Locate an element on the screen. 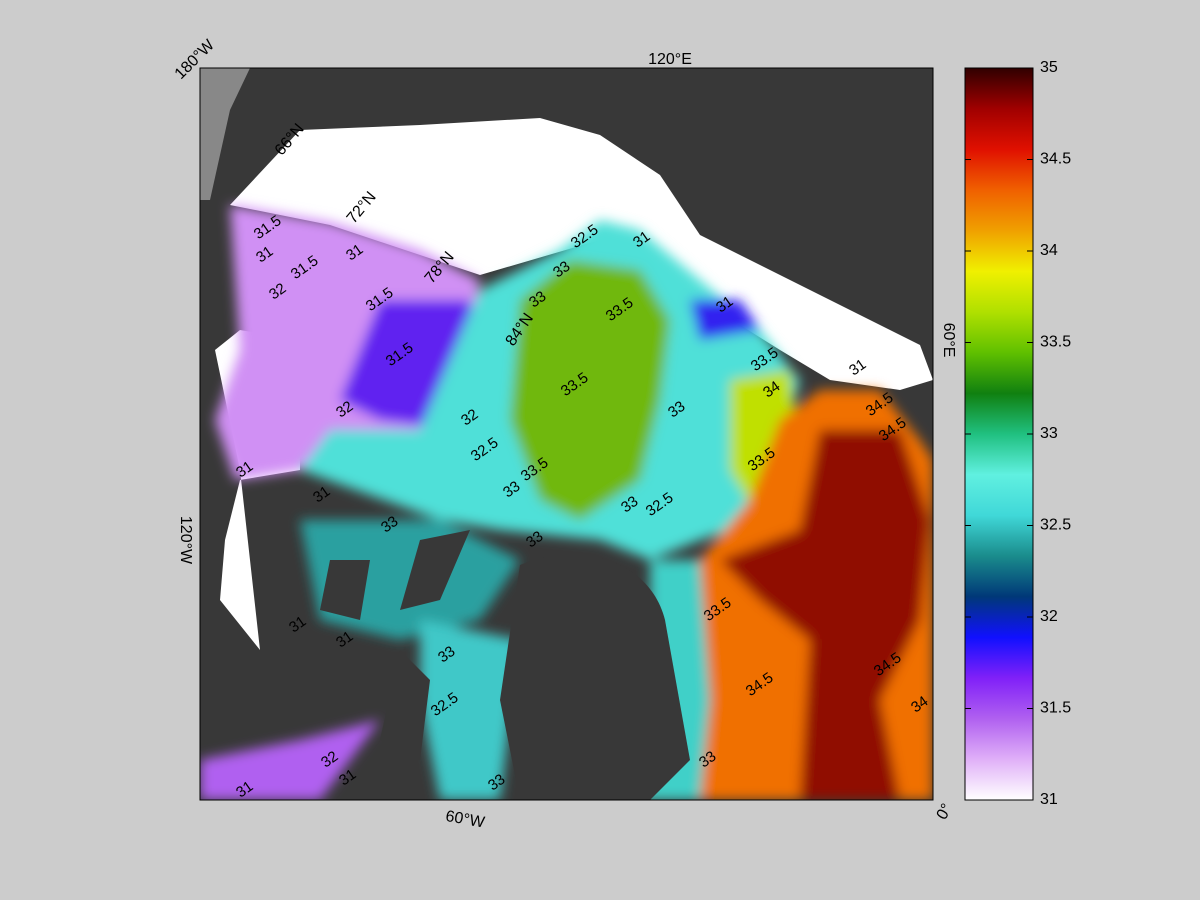 The image size is (1200, 900). colorbar-tick-label: 32.5 is located at coordinates (1055, 525).